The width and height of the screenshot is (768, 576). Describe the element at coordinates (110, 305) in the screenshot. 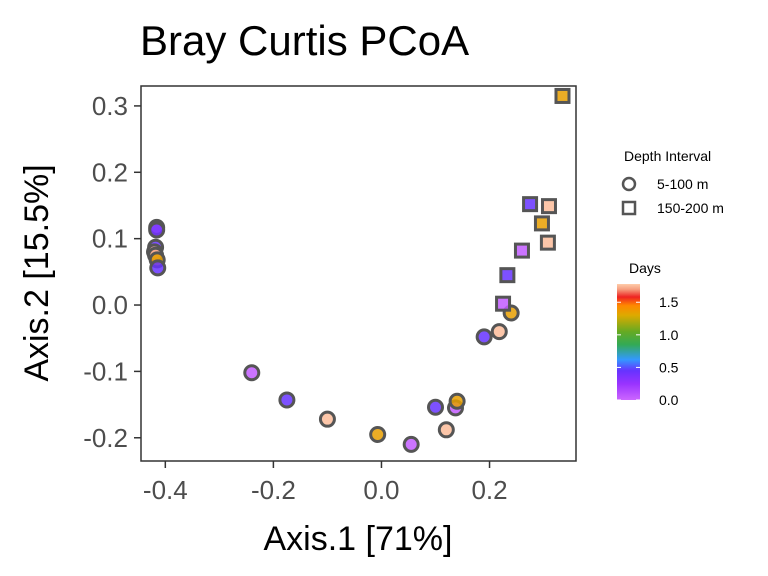

I see `y-tick-label-3: 0.0` at that location.